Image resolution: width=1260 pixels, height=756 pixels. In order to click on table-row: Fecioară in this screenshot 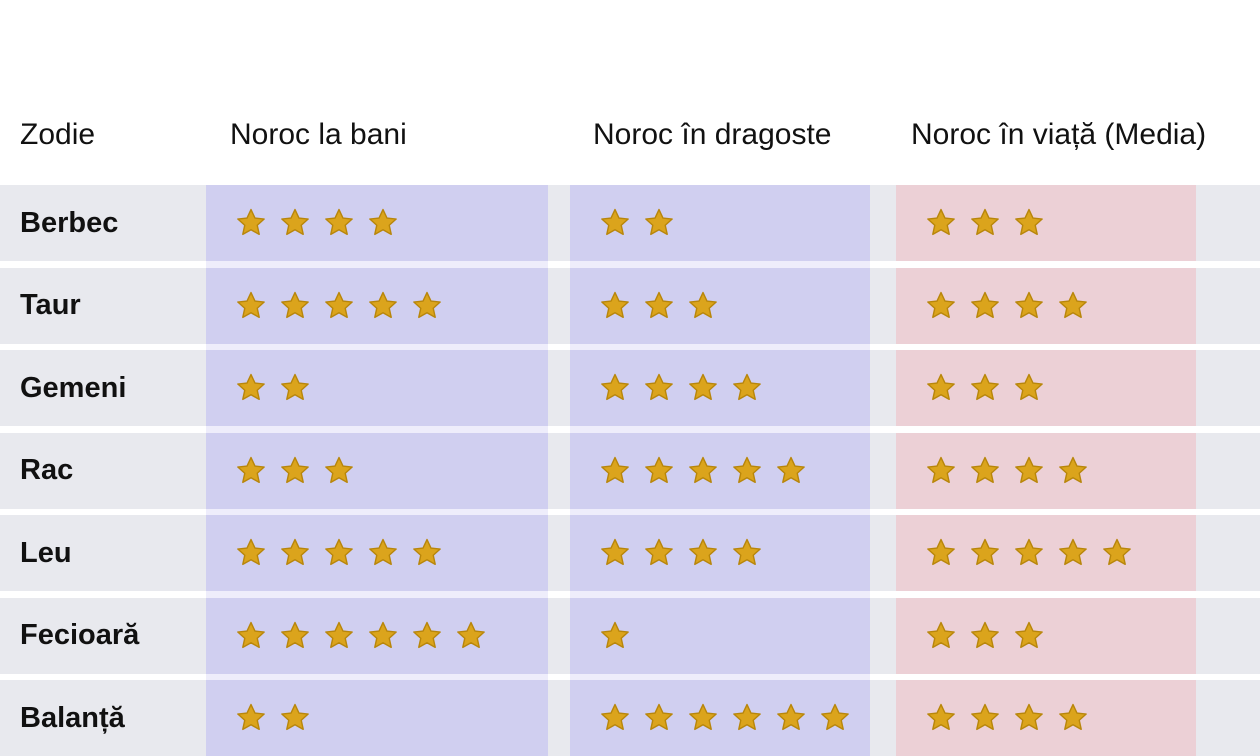, I will do `click(630, 635)`.